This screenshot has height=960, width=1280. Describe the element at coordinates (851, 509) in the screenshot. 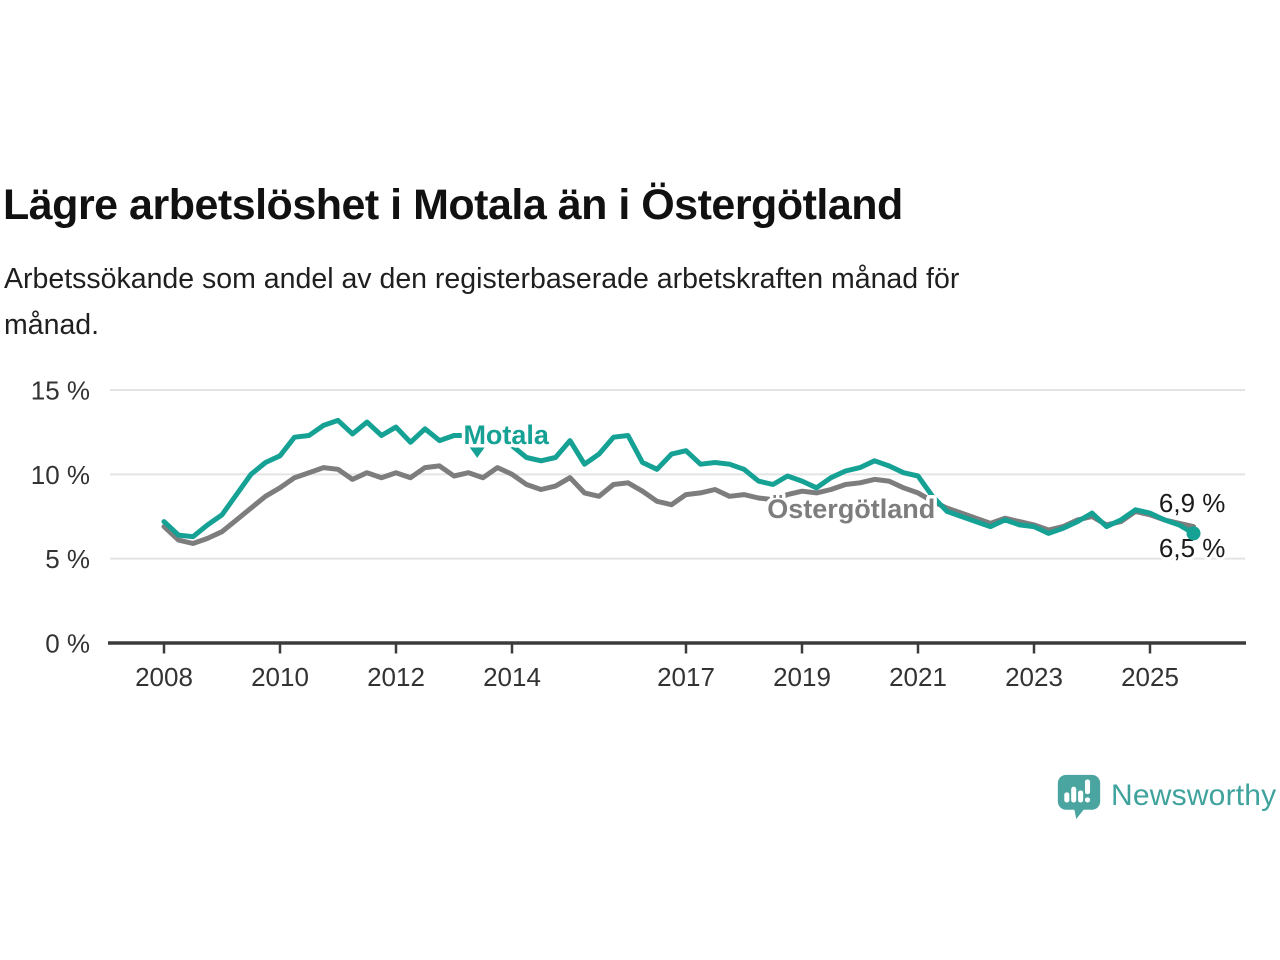

I see `ostergotland-label: Östergötland` at that location.